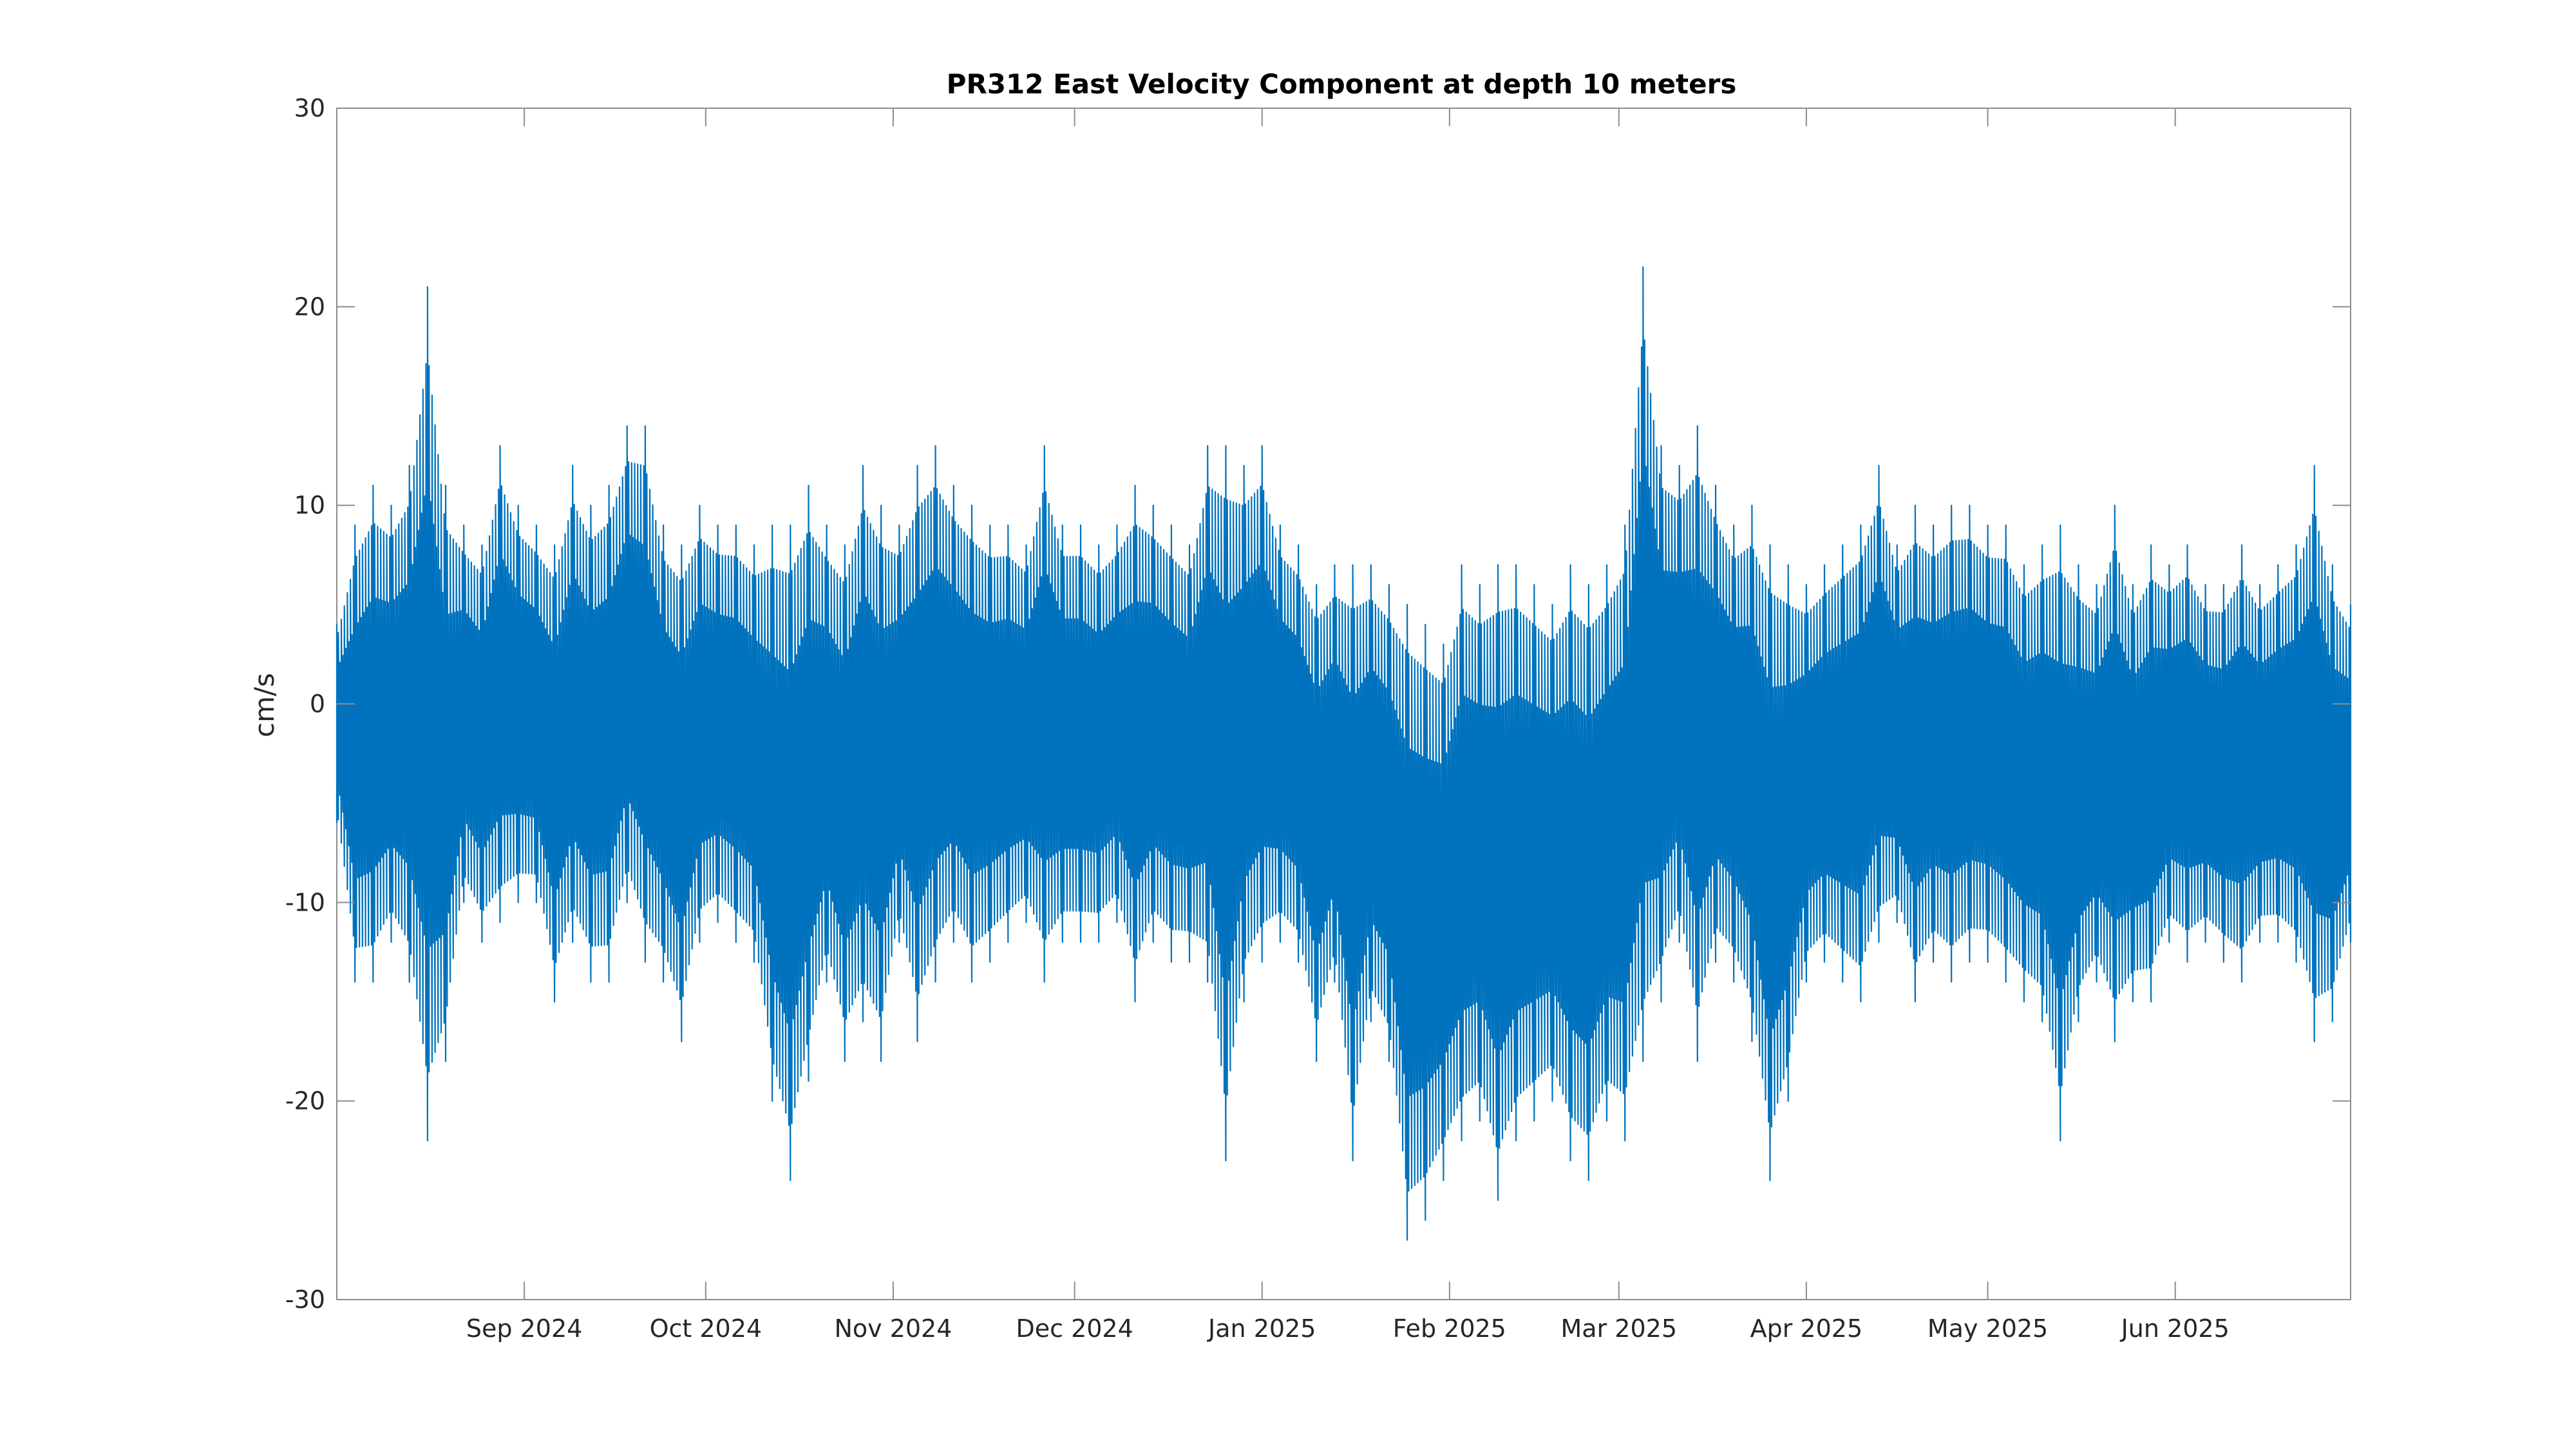 Image resolution: width=2576 pixels, height=1449 pixels. Describe the element at coordinates (309, 506) in the screenshot. I see `y-tick-label: 10` at that location.